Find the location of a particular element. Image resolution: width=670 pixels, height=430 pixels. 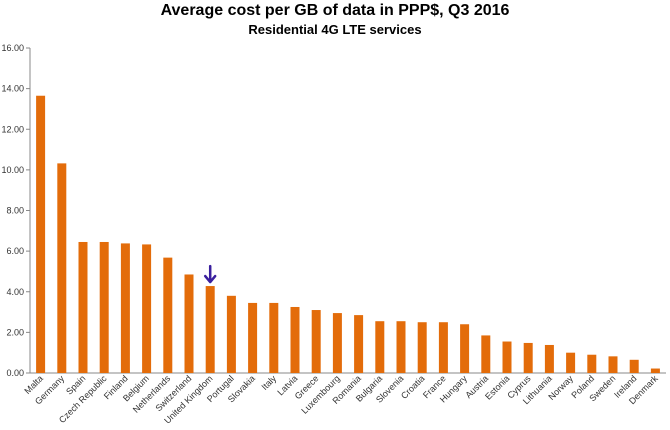

down-arrow-head is located at coordinates (210, 279).